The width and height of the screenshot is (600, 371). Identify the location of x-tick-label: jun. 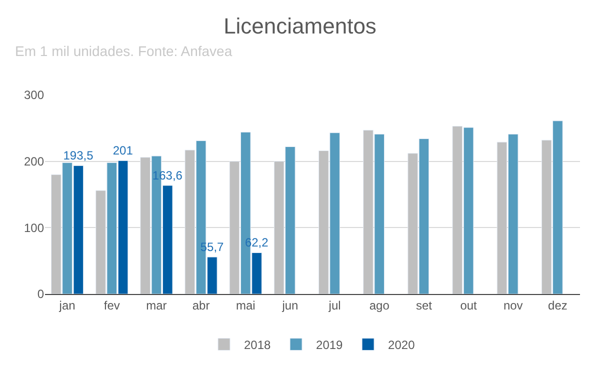
(289, 305).